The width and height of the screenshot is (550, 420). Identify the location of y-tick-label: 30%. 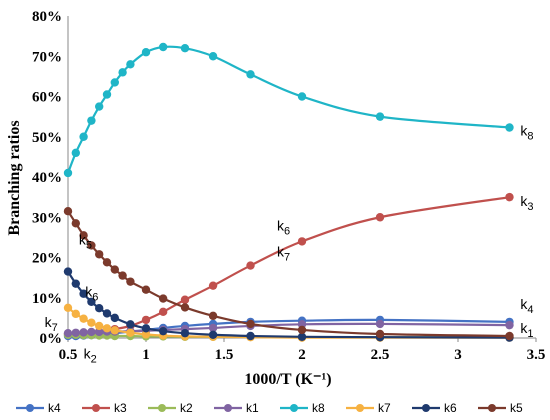
(47, 218).